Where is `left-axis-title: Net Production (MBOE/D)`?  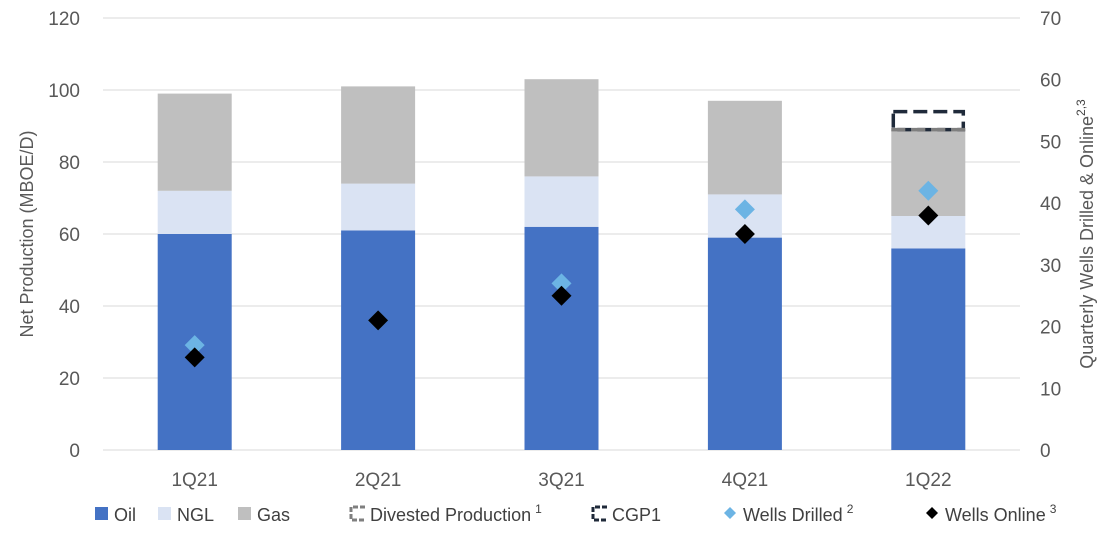 left-axis-title: Net Production (MBOE/D) is located at coordinates (27, 233).